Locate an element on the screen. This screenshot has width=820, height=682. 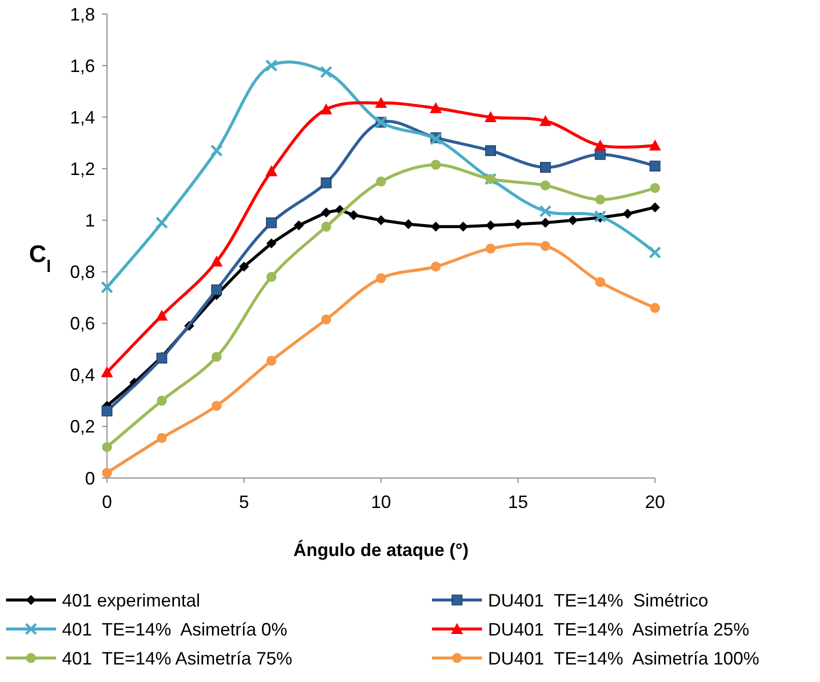
y-tick-label: 1 is located at coordinates (89, 220).